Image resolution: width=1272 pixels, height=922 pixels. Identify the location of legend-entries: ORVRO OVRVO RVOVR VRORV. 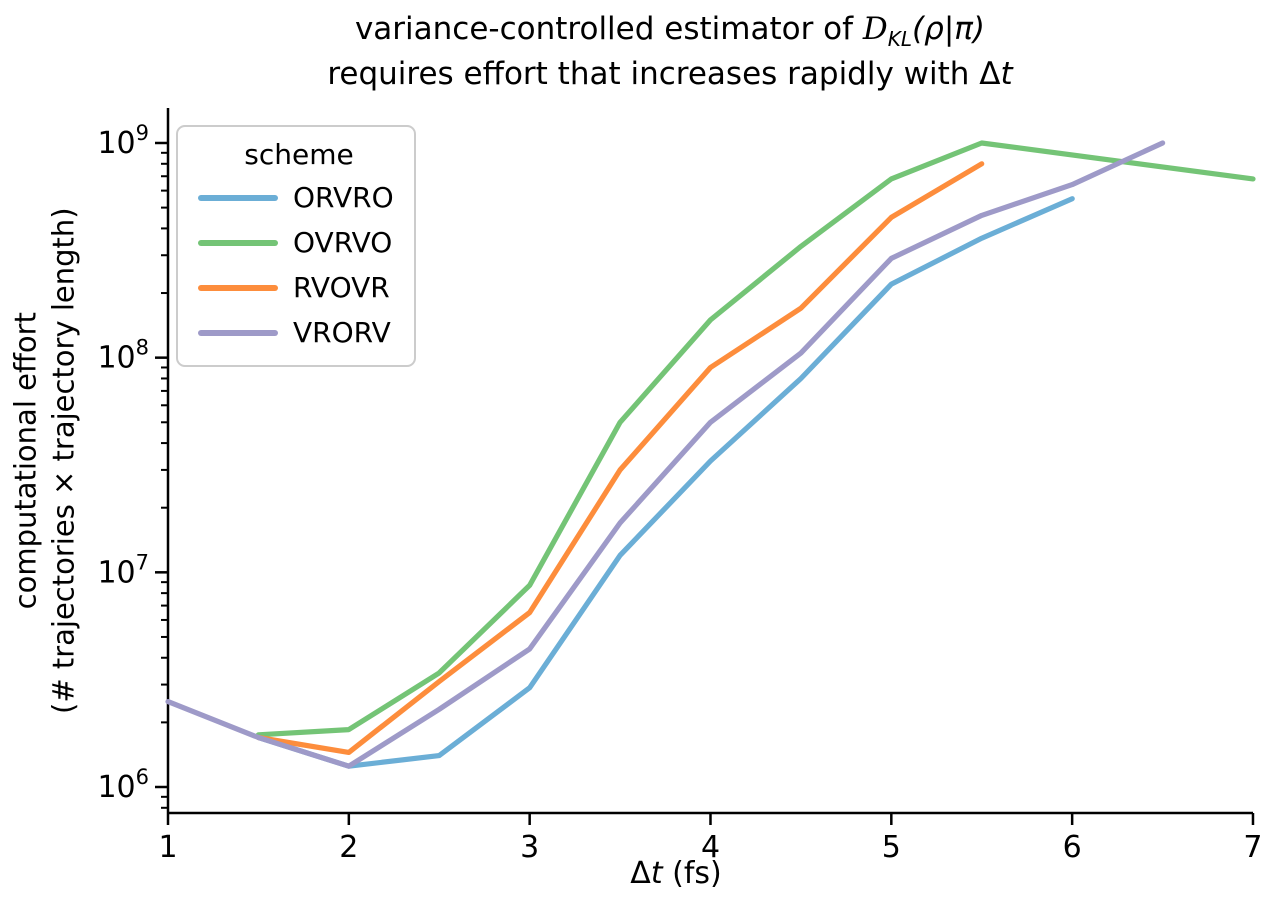
(299, 265).